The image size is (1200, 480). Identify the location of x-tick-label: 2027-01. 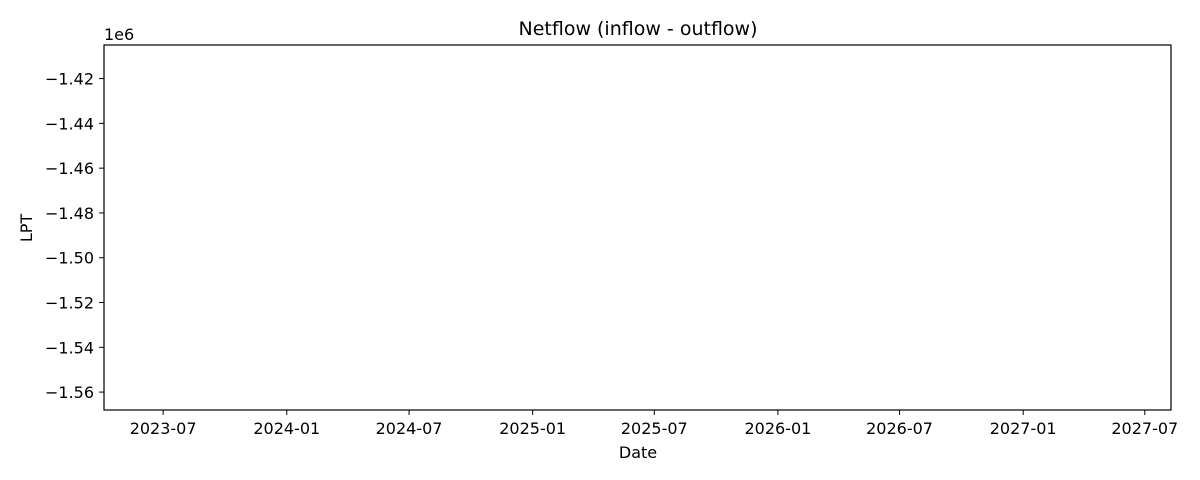
(1023, 428).